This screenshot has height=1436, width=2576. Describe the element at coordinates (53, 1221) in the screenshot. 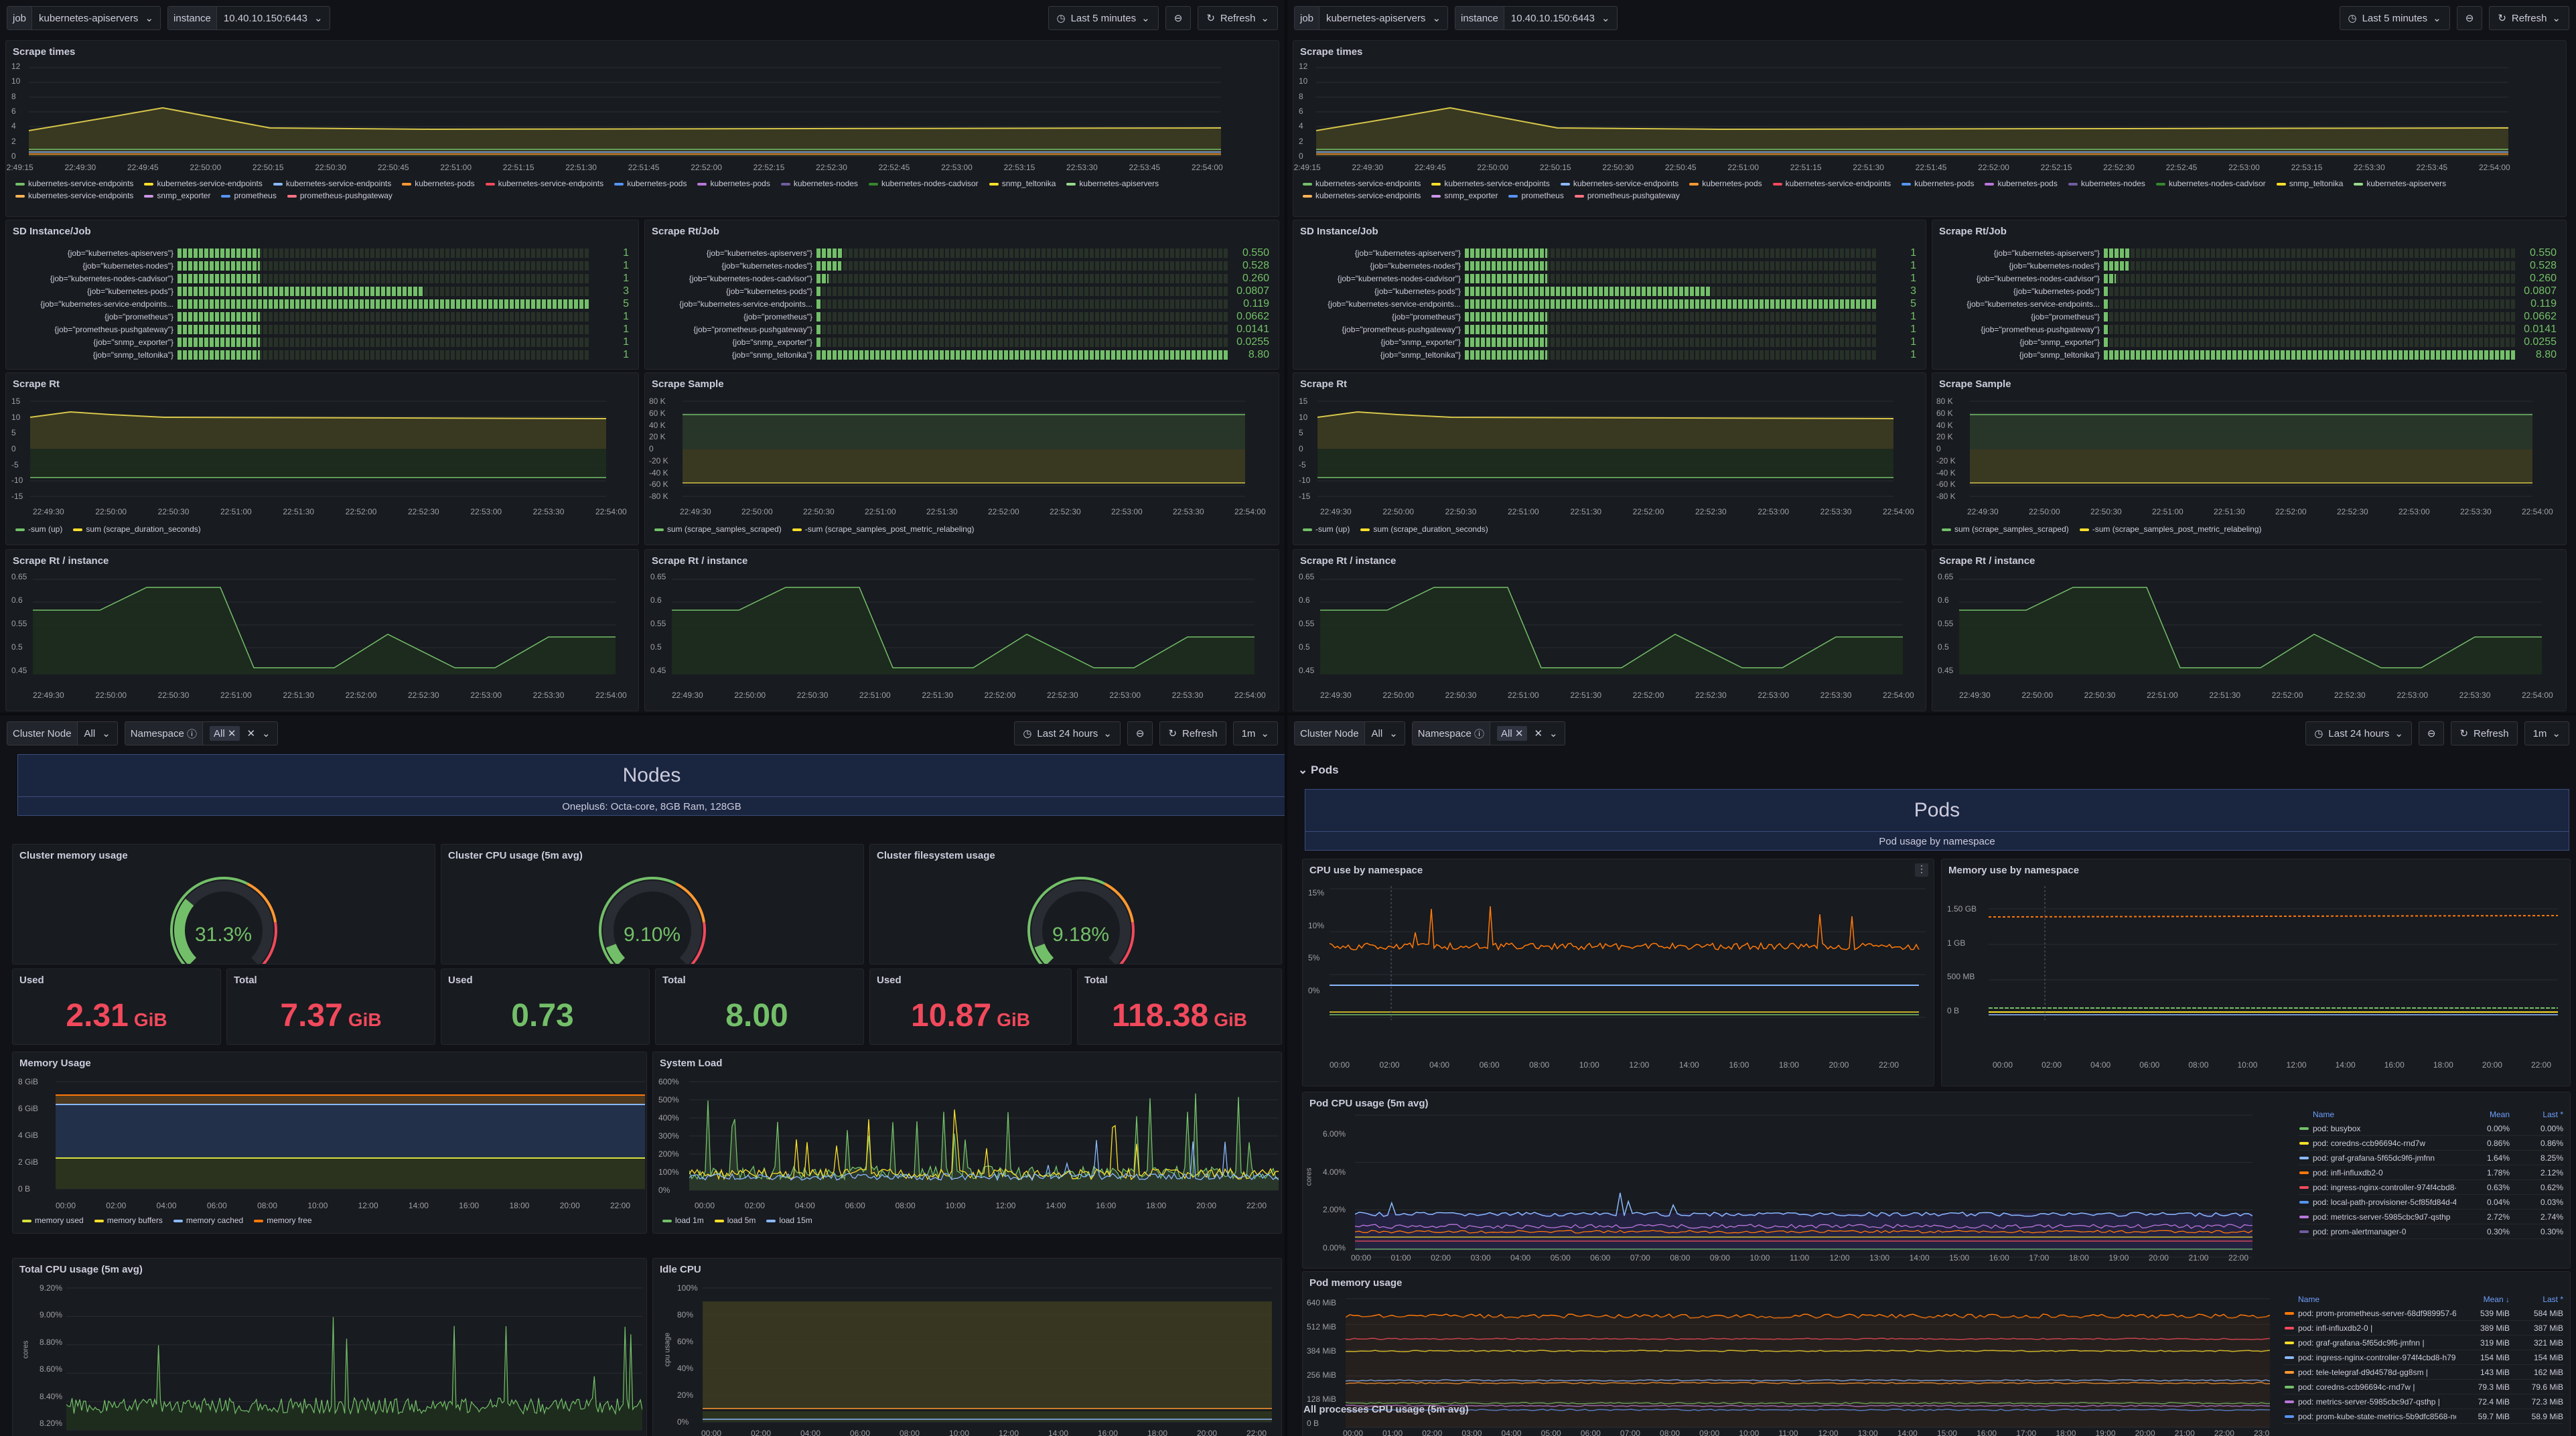

I see `legend-item: memory used` at that location.